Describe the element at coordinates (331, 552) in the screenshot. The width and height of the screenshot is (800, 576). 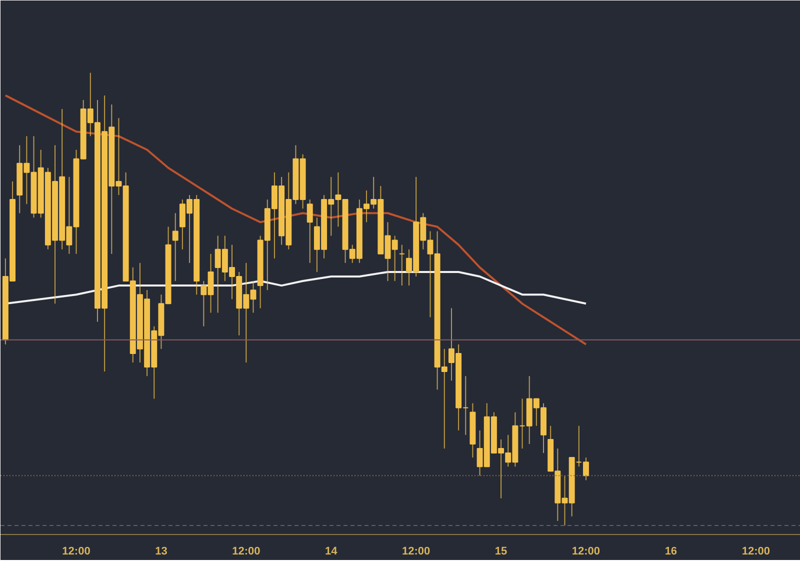
I see `x-tick-label: 14` at that location.